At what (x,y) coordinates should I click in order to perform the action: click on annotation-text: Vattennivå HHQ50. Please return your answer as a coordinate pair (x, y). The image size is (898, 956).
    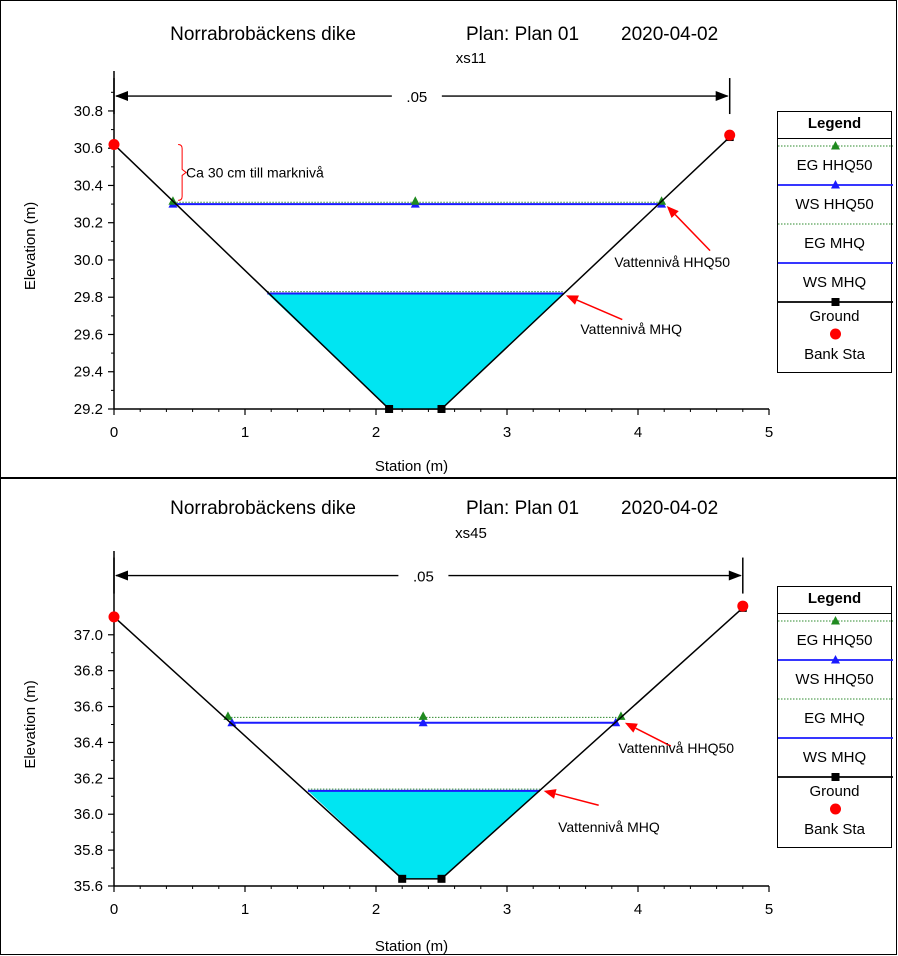
    Looking at the image, I should click on (672, 262).